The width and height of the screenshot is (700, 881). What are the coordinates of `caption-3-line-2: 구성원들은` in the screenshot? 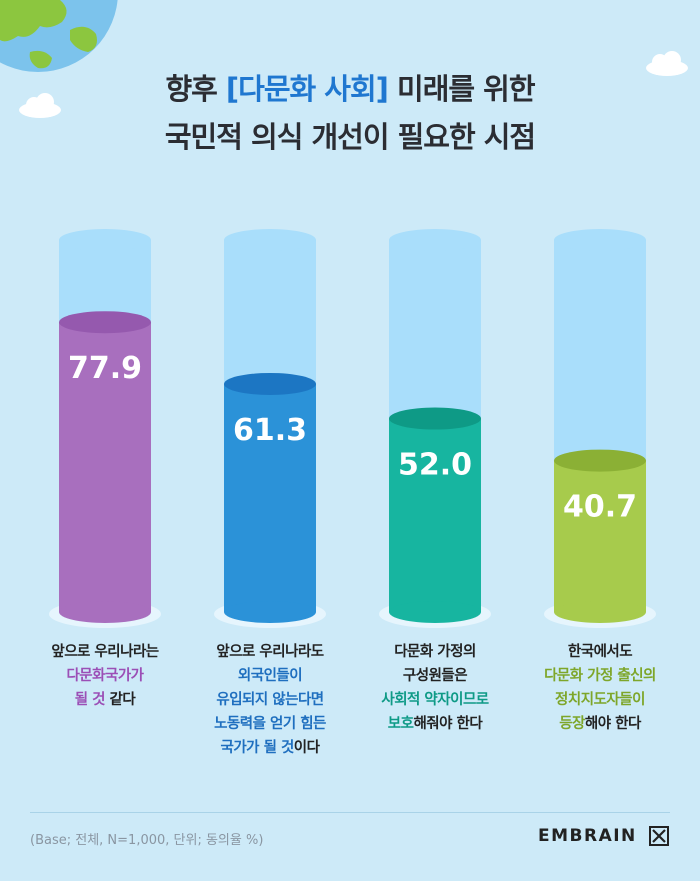 It's located at (435, 676).